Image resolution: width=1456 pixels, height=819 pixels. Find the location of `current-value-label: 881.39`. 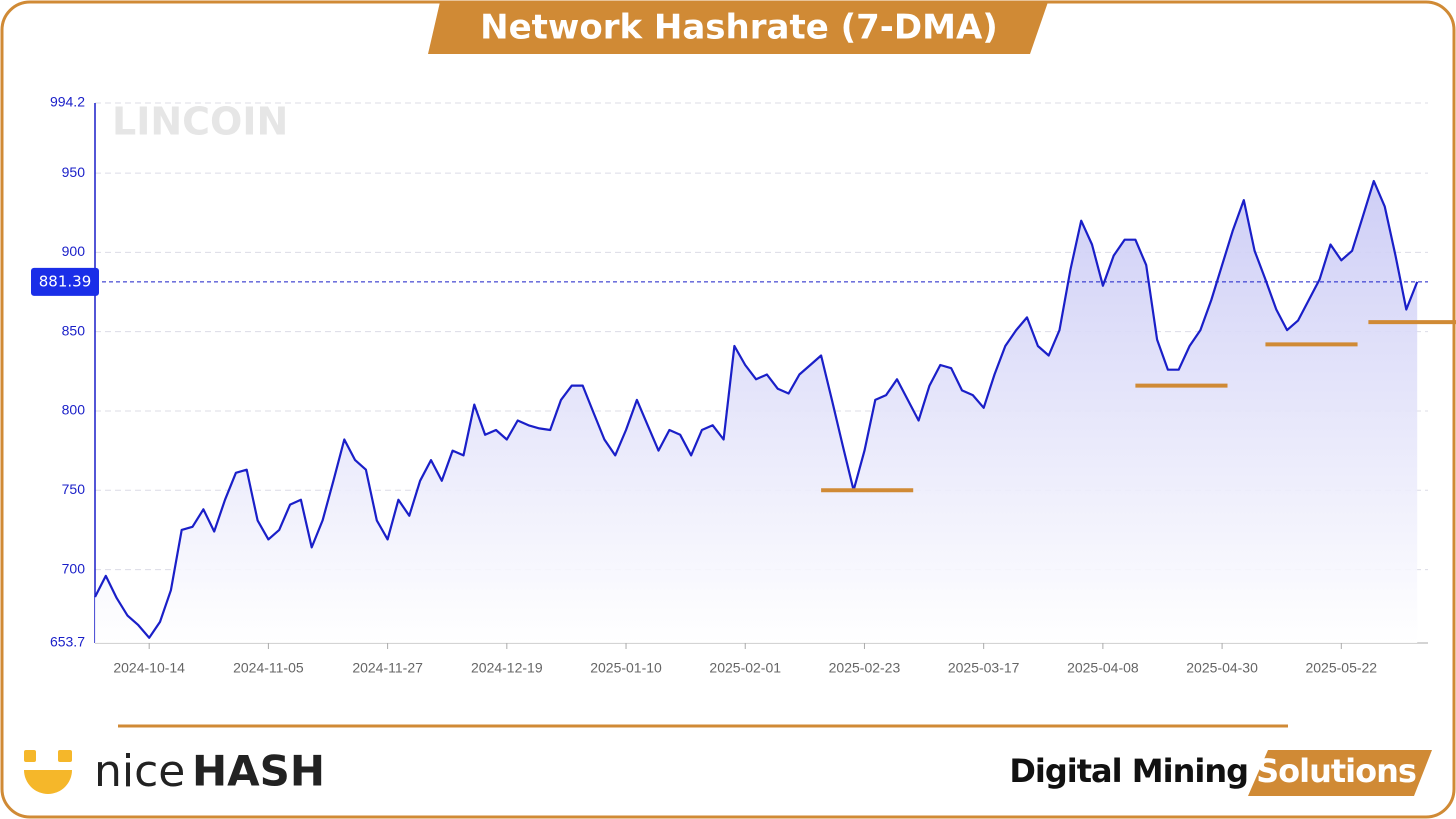

current-value-label: 881.39 is located at coordinates (65, 281).